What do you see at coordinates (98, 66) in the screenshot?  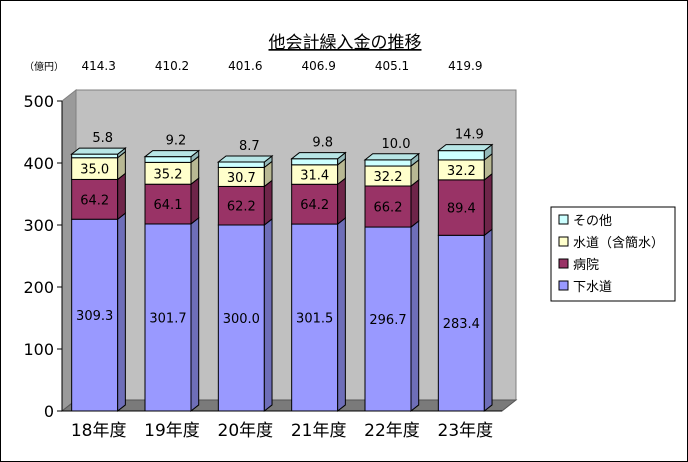 I see `total-label: 414.3` at bounding box center [98, 66].